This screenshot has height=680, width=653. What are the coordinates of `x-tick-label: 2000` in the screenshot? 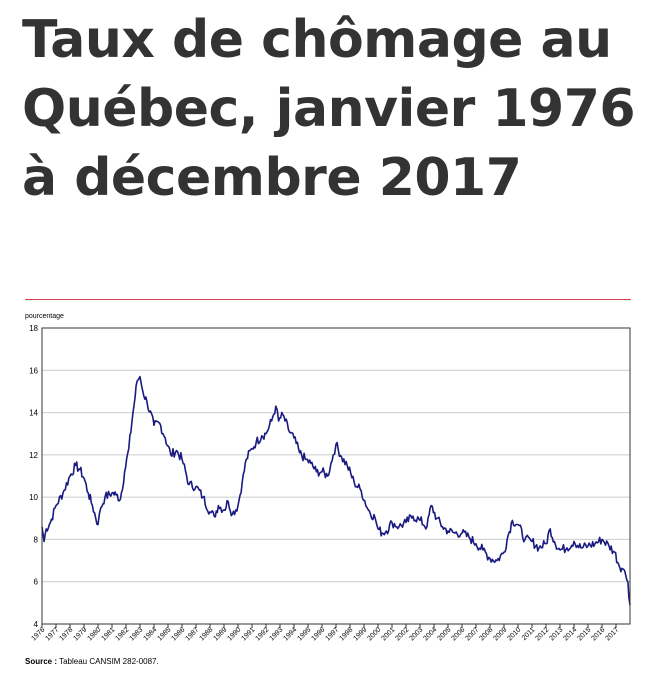 It's located at (374, 634).